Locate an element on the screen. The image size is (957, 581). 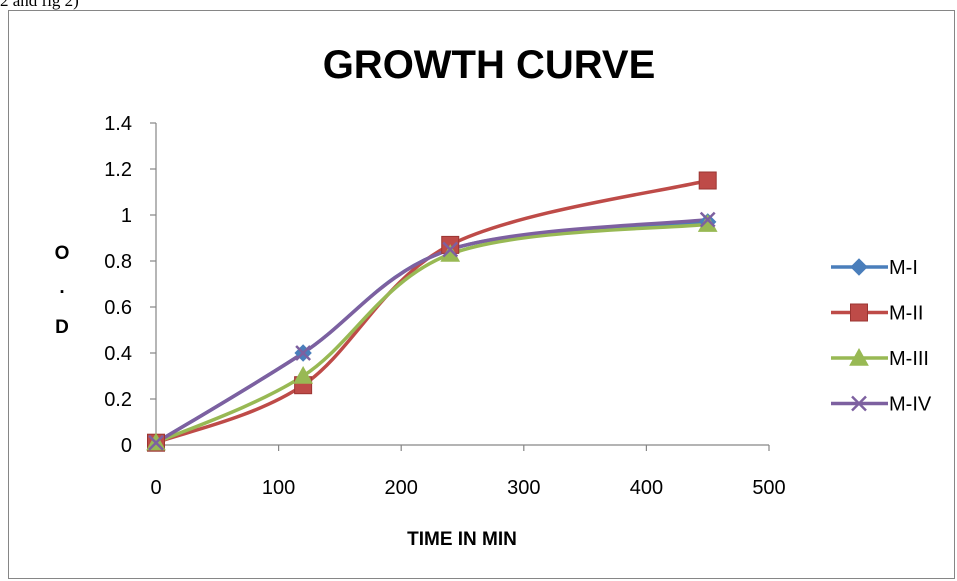
x-tick-label: 400 is located at coordinates (646, 488).